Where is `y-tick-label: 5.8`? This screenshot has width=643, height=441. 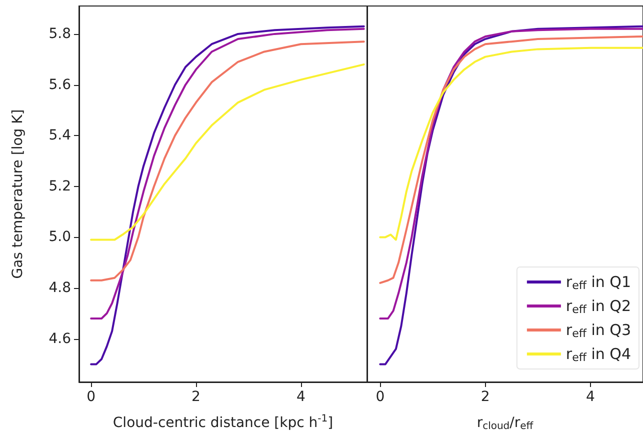 y-tick-label: 5.8 is located at coordinates (59, 34).